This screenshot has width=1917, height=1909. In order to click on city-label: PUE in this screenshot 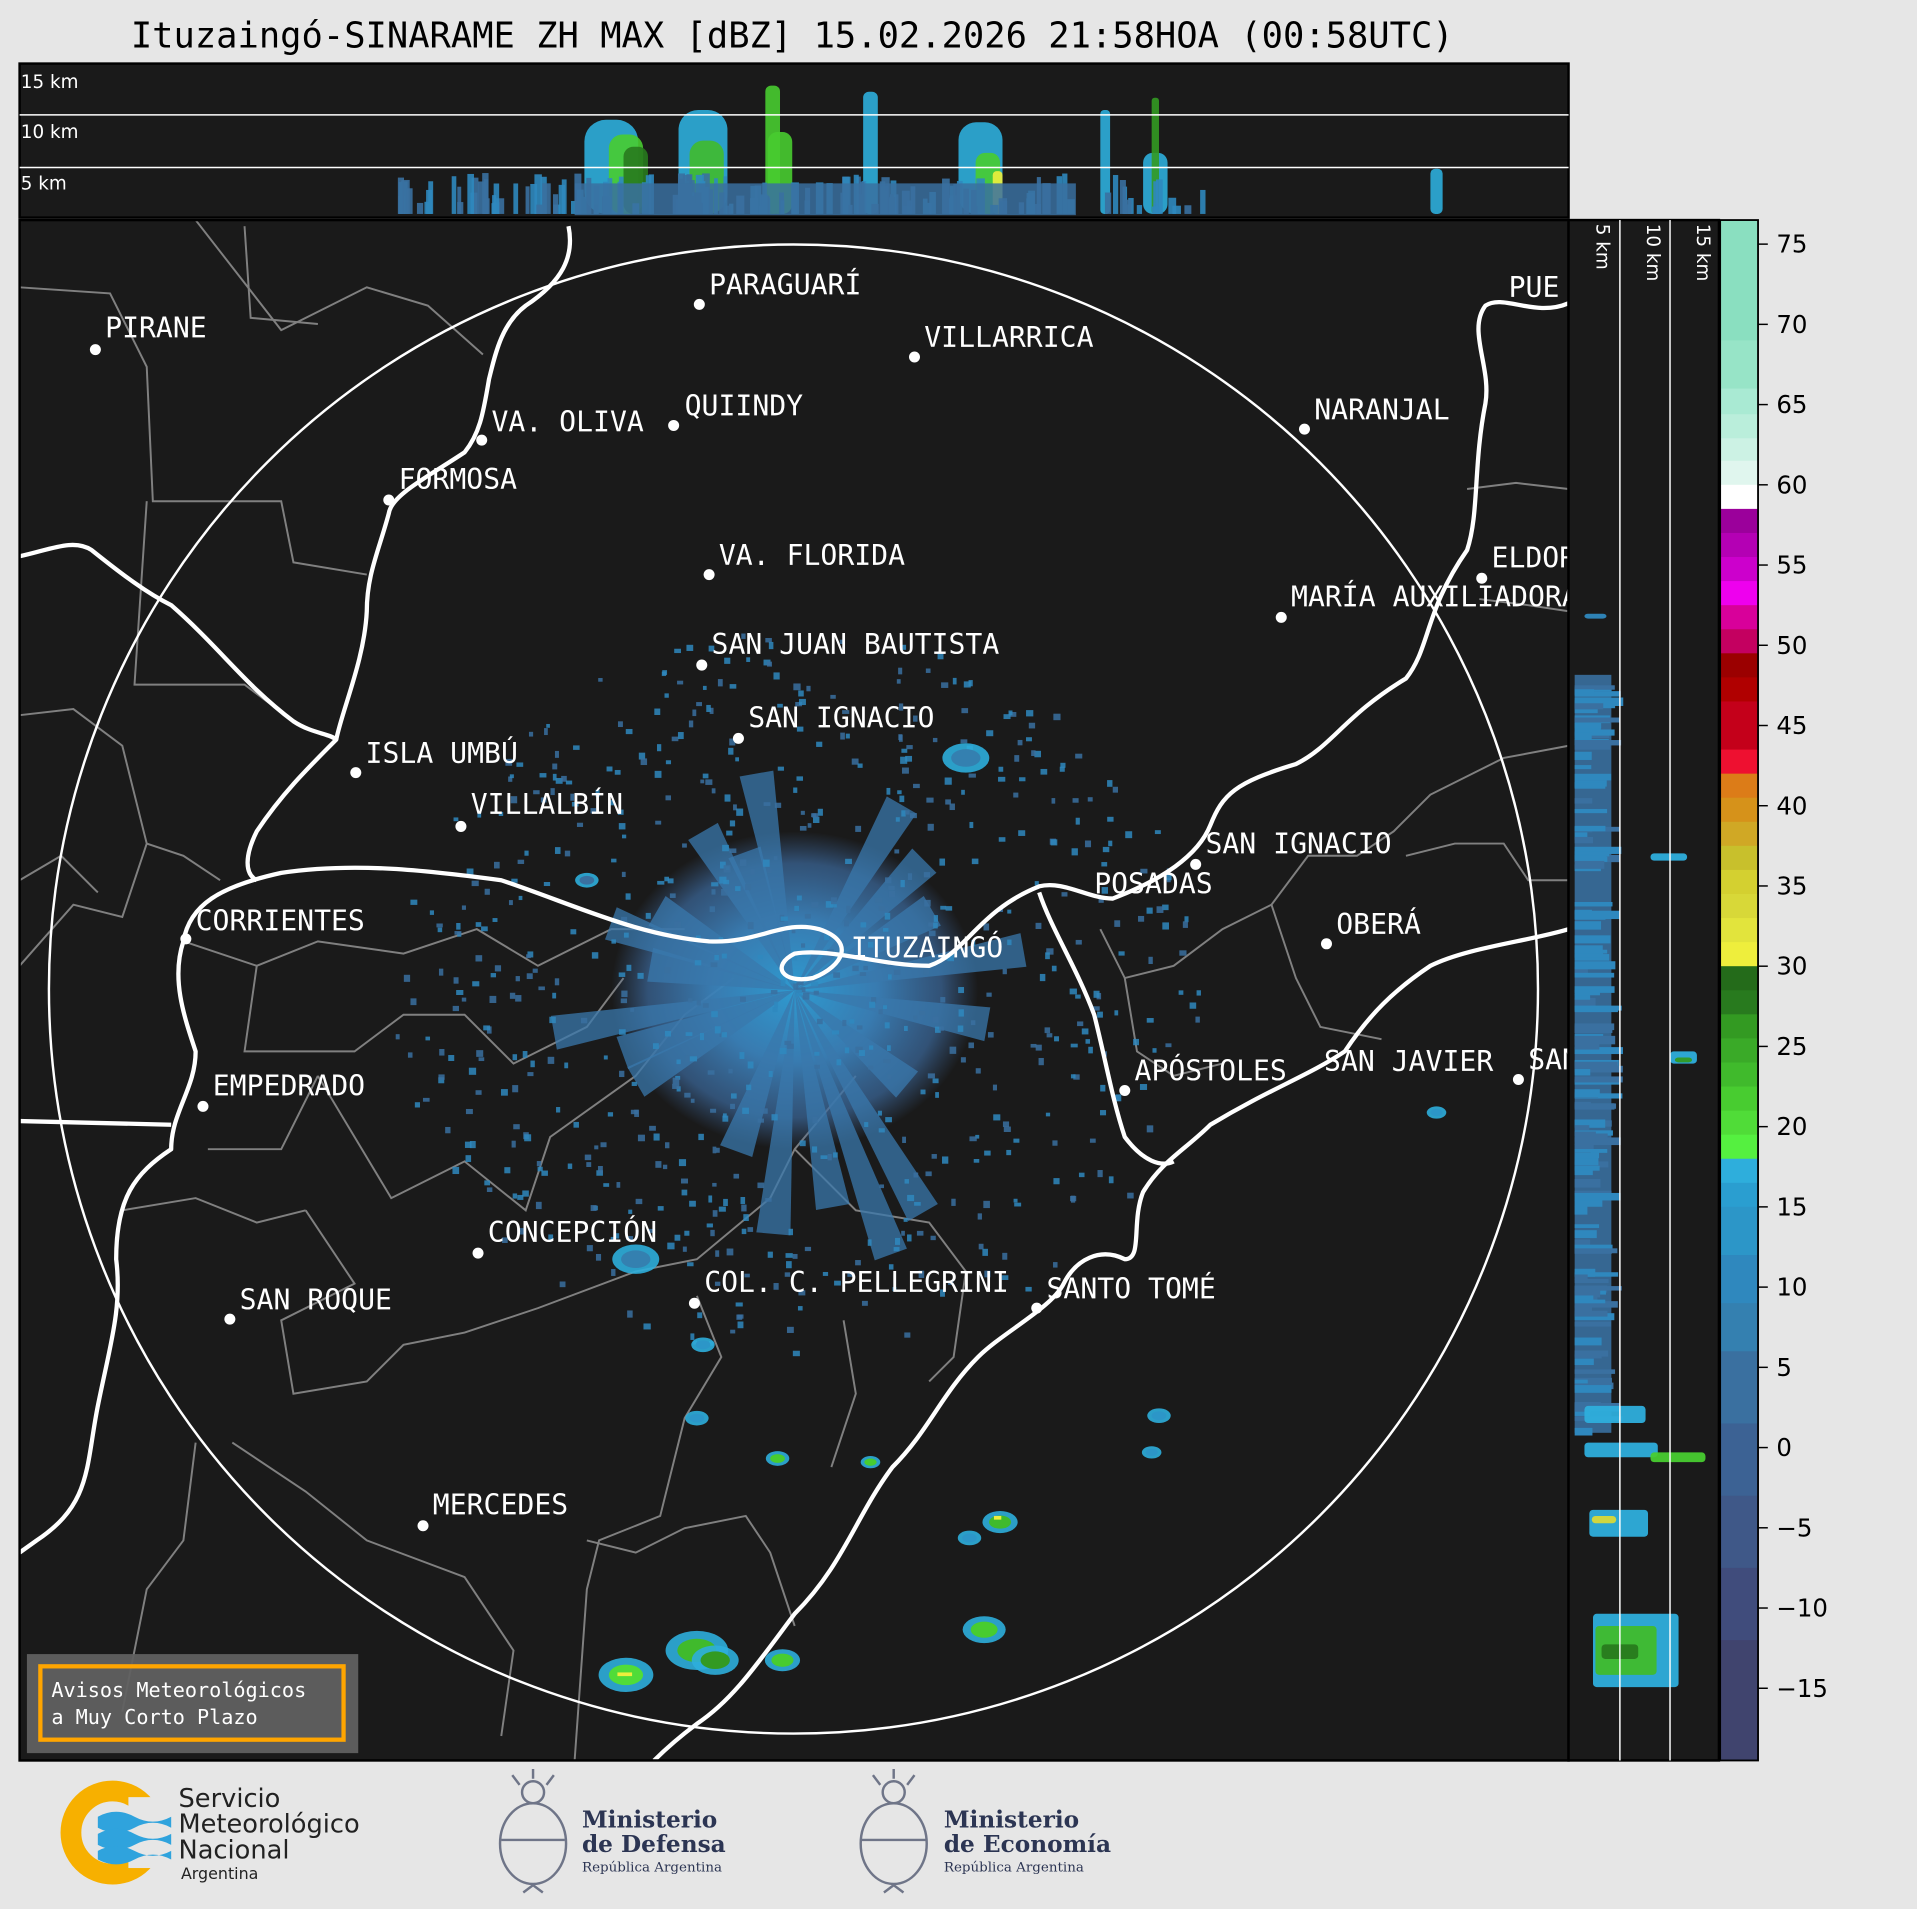, I will do `click(1534, 287)`.